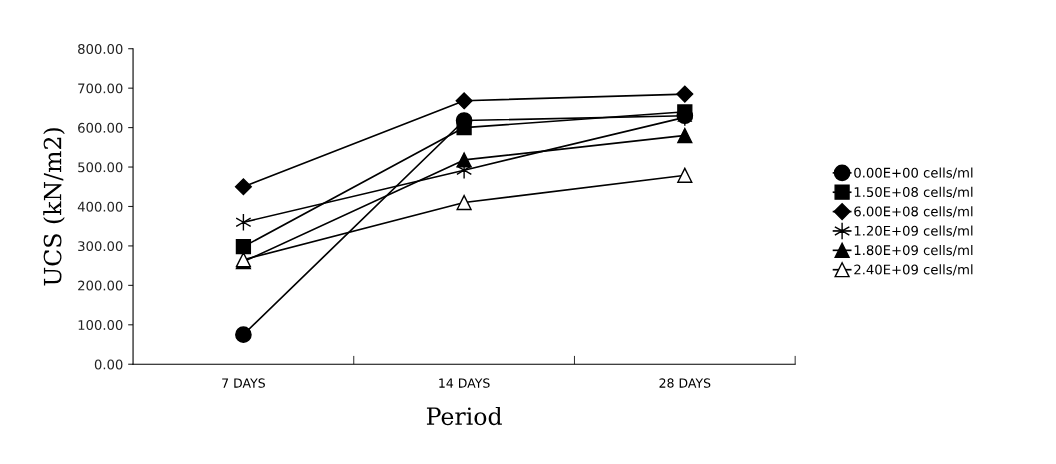  What do you see at coordinates (913, 173) in the screenshot?
I see `legend-label: 0.00E+00 cells/ml` at bounding box center [913, 173].